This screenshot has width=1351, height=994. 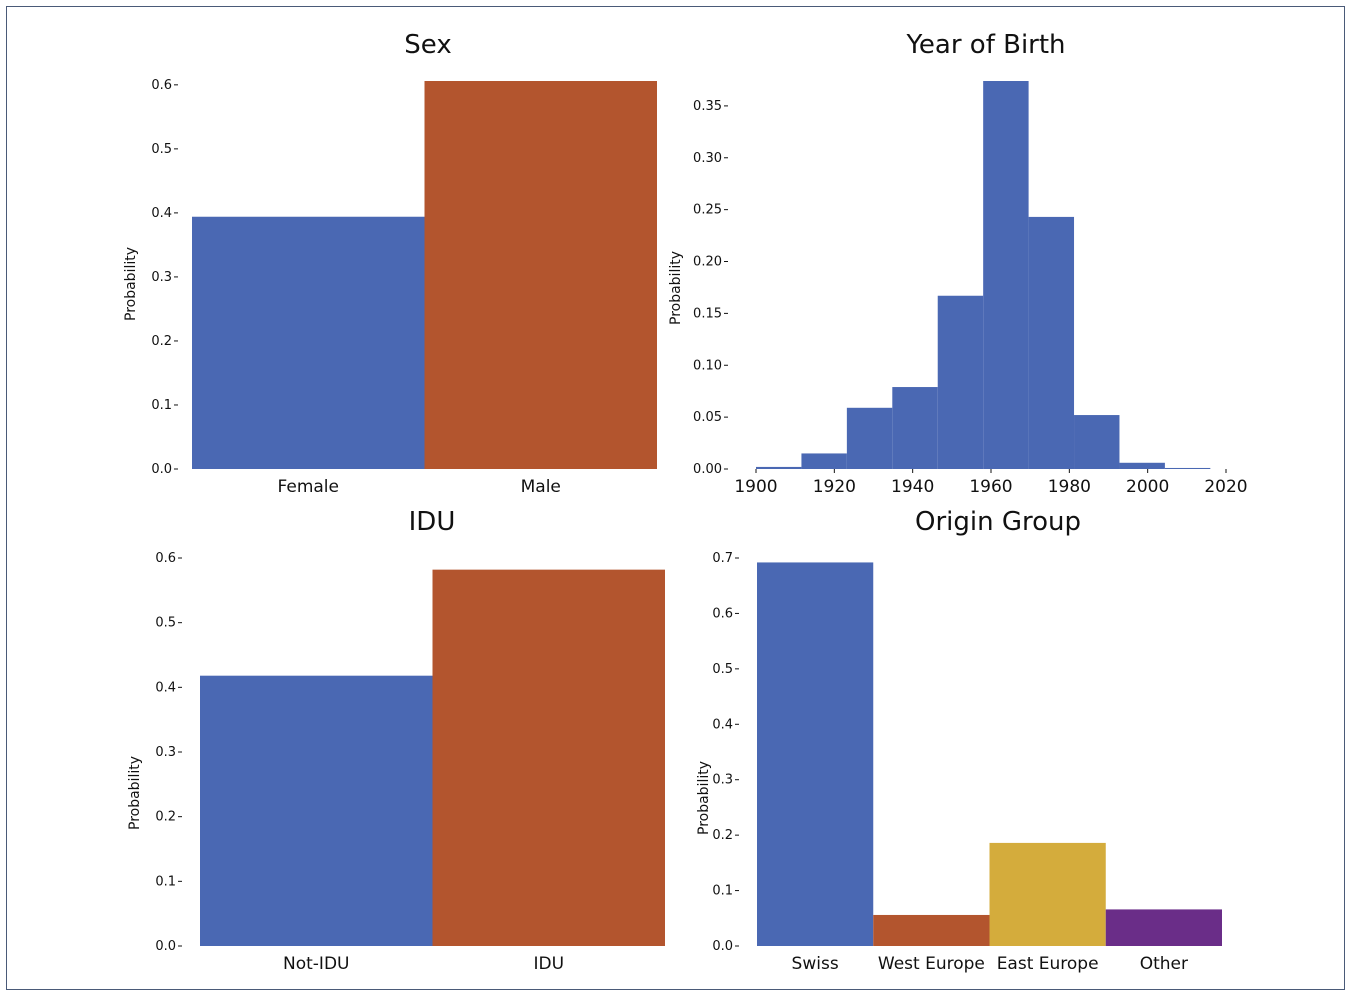 What do you see at coordinates (548, 964) in the screenshot?
I see `x-tick-label: IDU` at bounding box center [548, 964].